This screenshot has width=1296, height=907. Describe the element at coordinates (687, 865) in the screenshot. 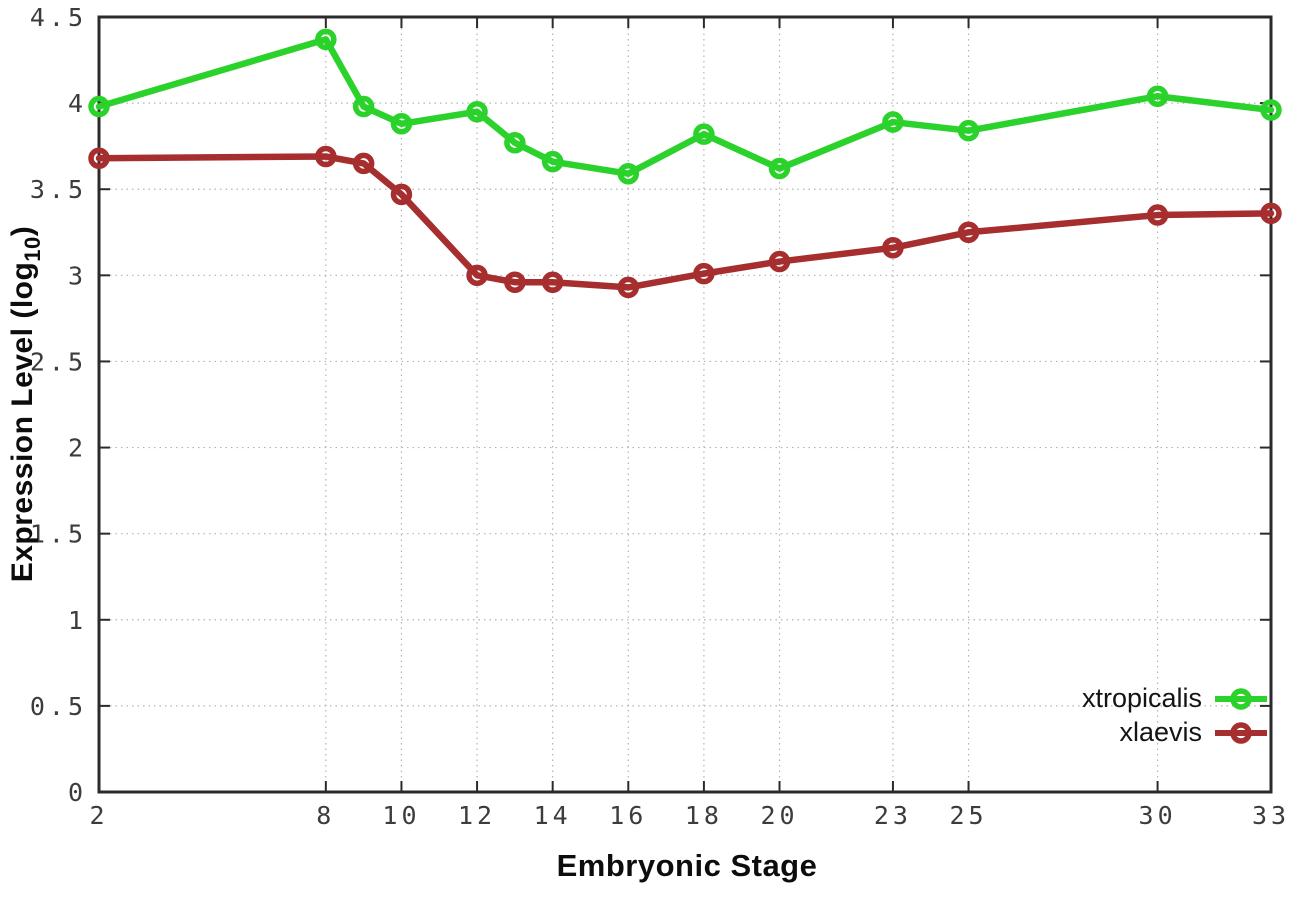

I see `x-axis-title: Embryonic Stage` at that location.